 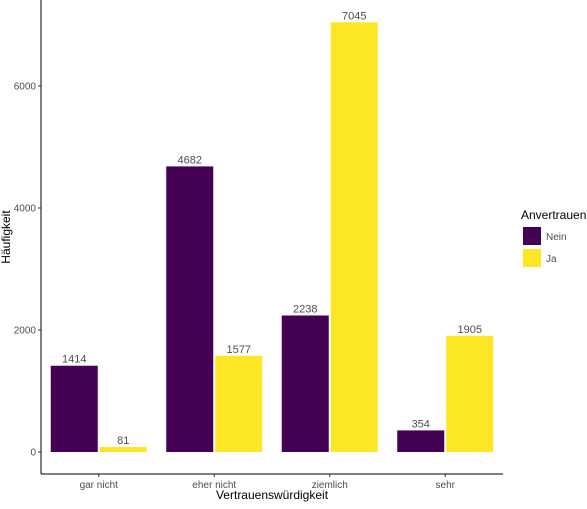 What do you see at coordinates (268, 482) in the screenshot?
I see `x-ticks: gar nicht eher nicht ziemlich sehr` at bounding box center [268, 482].